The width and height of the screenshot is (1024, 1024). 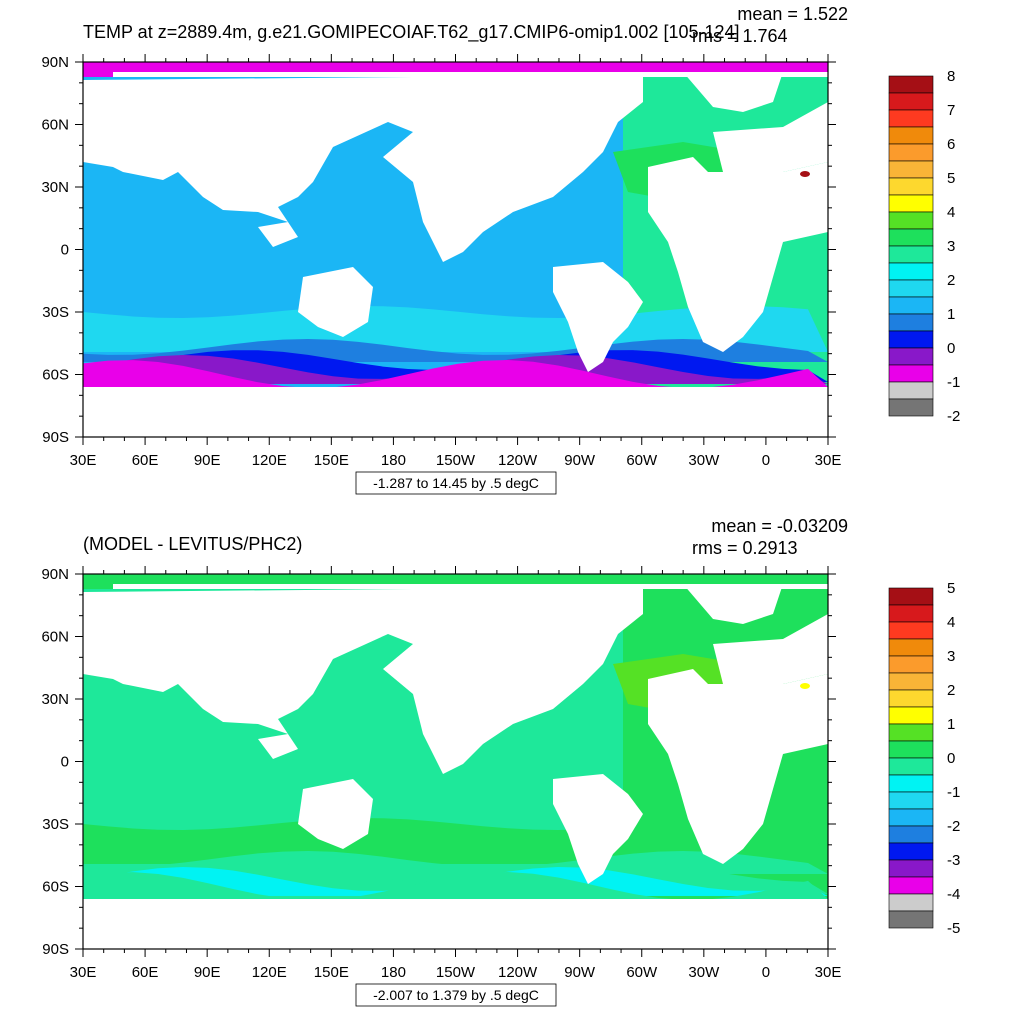 I want to click on colorbar-label: -3, so click(x=953, y=860).